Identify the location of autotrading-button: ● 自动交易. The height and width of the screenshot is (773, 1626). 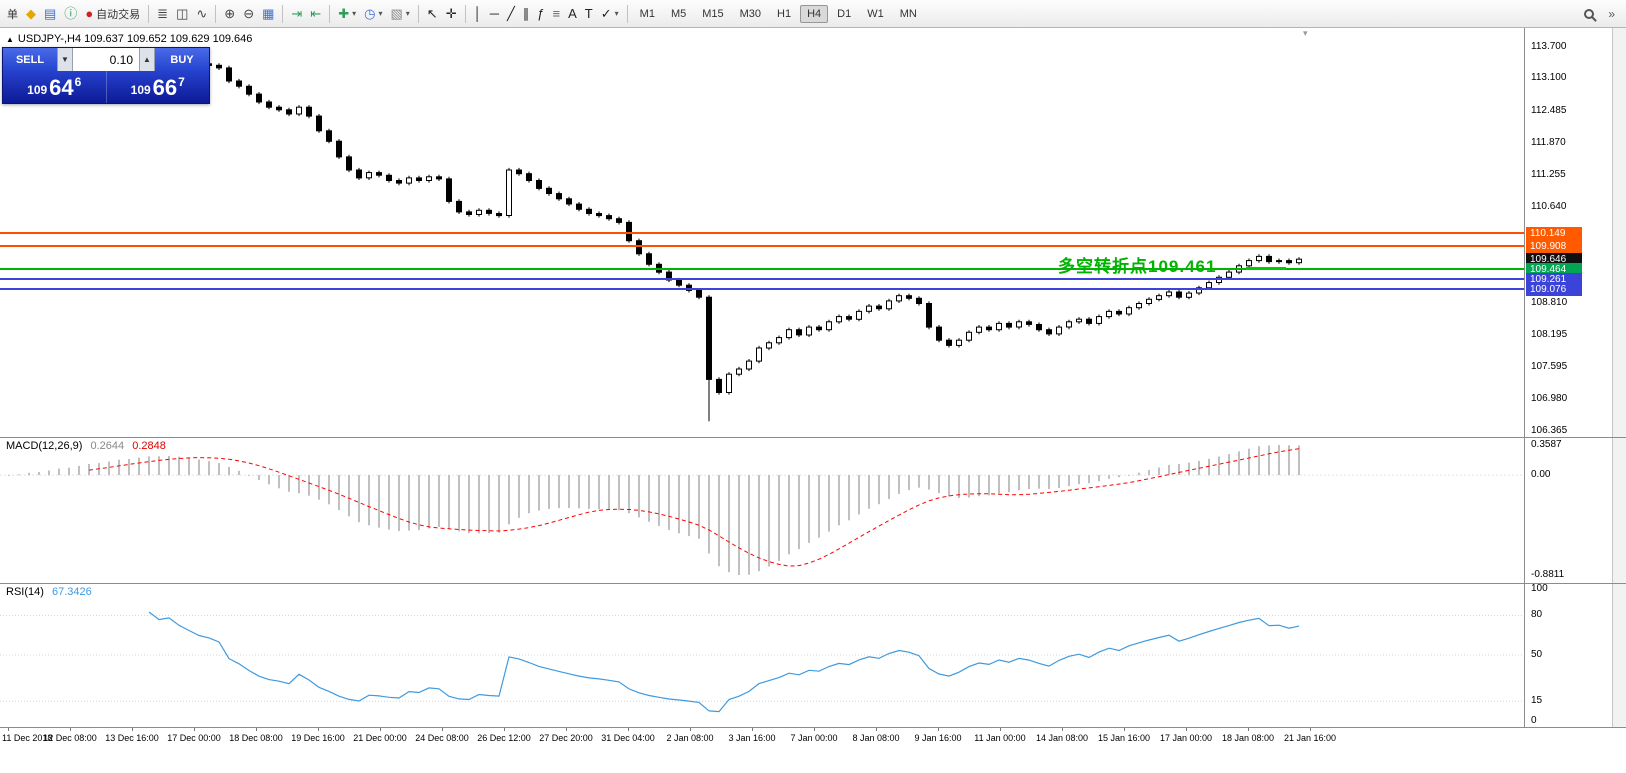
(112, 14).